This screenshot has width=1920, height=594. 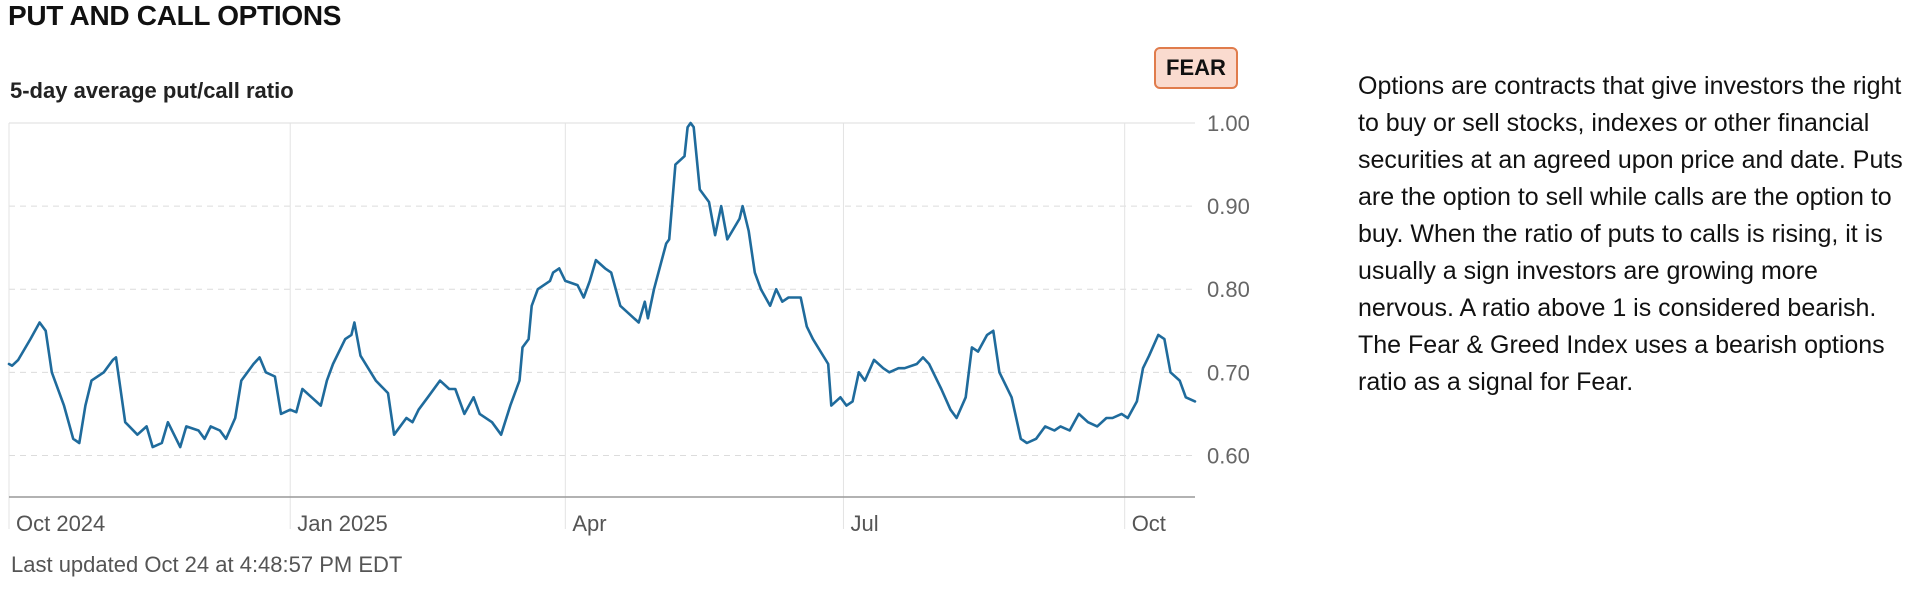 What do you see at coordinates (175, 15) in the screenshot?
I see `section-title: PUT AND CALL OPTIONS` at bounding box center [175, 15].